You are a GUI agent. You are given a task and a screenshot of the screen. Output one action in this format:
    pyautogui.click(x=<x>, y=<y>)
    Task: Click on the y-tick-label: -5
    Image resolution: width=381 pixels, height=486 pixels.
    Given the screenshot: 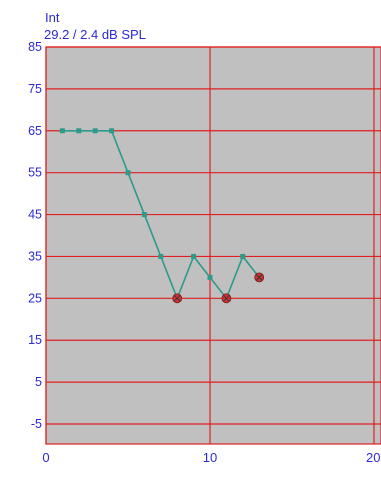 What is the action you would take?
    pyautogui.click(x=36, y=424)
    